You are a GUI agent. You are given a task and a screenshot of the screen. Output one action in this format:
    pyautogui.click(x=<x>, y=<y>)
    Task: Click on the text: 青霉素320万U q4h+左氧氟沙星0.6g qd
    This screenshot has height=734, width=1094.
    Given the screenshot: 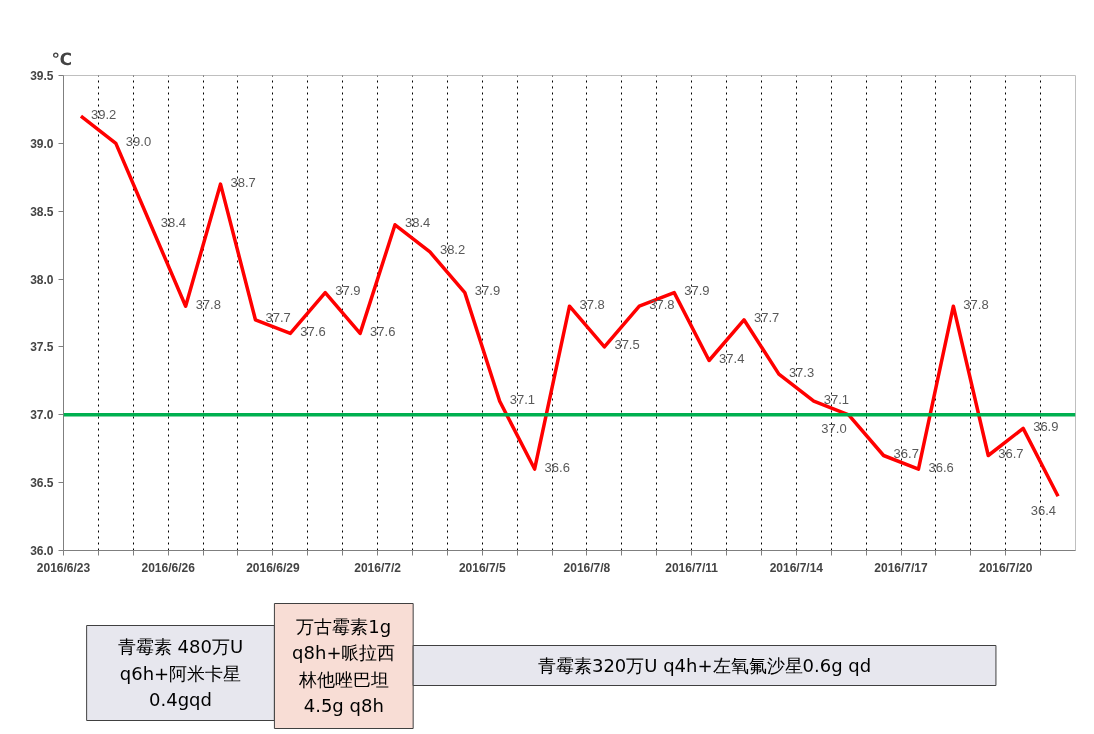 What is the action you would take?
    pyautogui.click(x=704, y=665)
    